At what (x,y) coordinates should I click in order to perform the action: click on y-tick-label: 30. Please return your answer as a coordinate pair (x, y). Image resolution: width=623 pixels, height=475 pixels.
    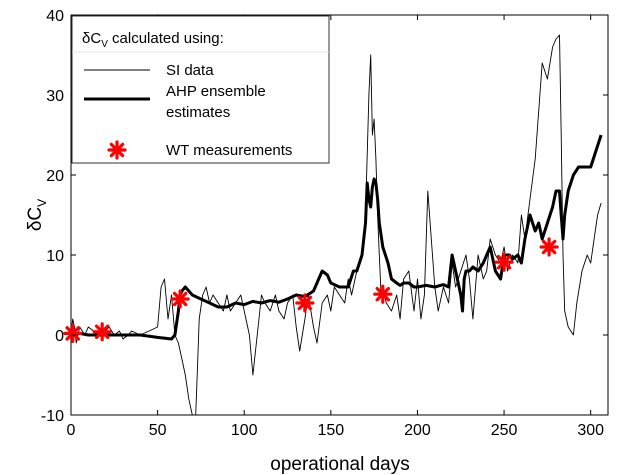
    Looking at the image, I should click on (55, 96).